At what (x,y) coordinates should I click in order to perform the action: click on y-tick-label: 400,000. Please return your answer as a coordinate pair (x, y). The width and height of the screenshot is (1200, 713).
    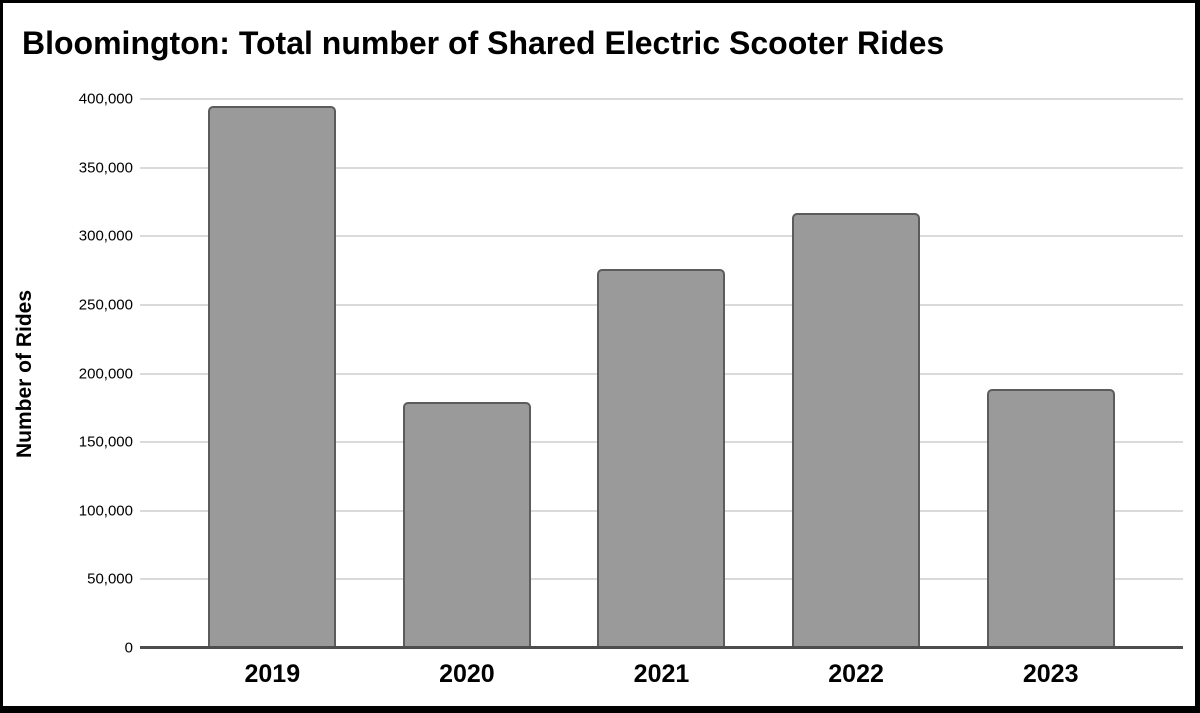
    Looking at the image, I should click on (105, 99).